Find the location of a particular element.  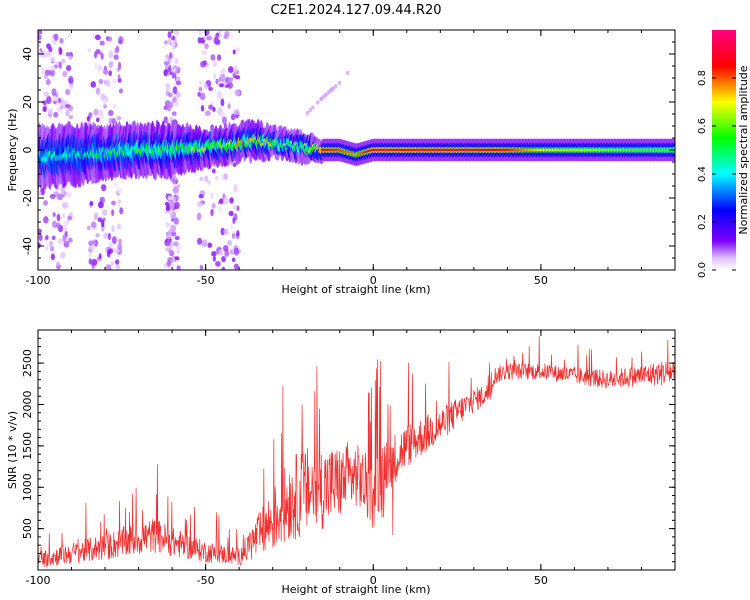

y-tick-label: 0 is located at coordinates (27, 150).